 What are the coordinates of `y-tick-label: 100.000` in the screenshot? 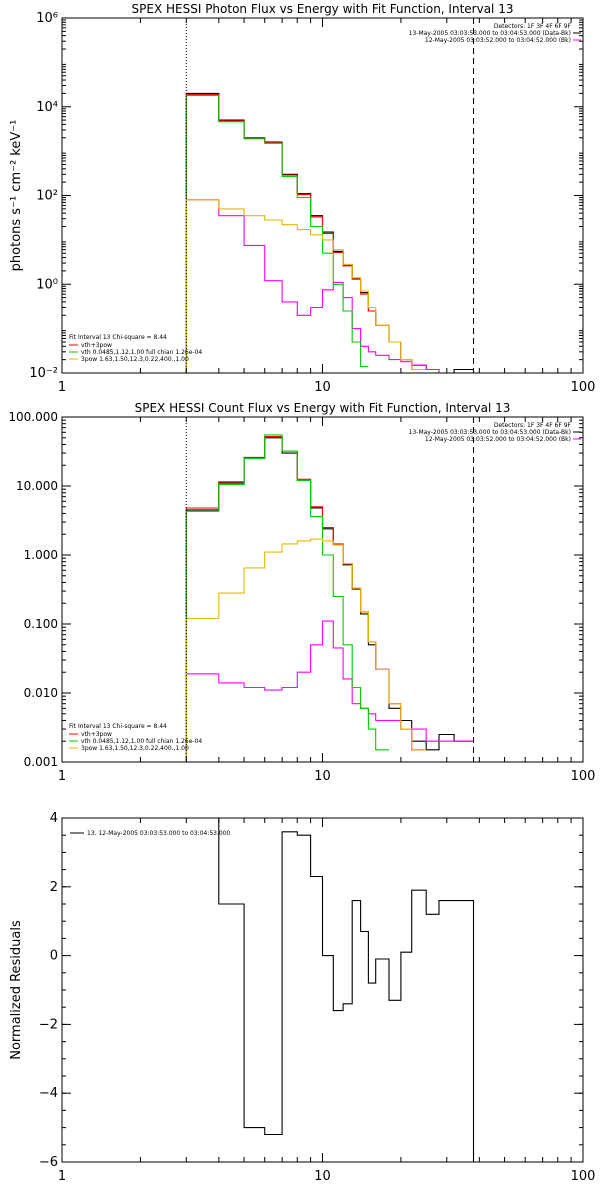 It's located at (33, 417).